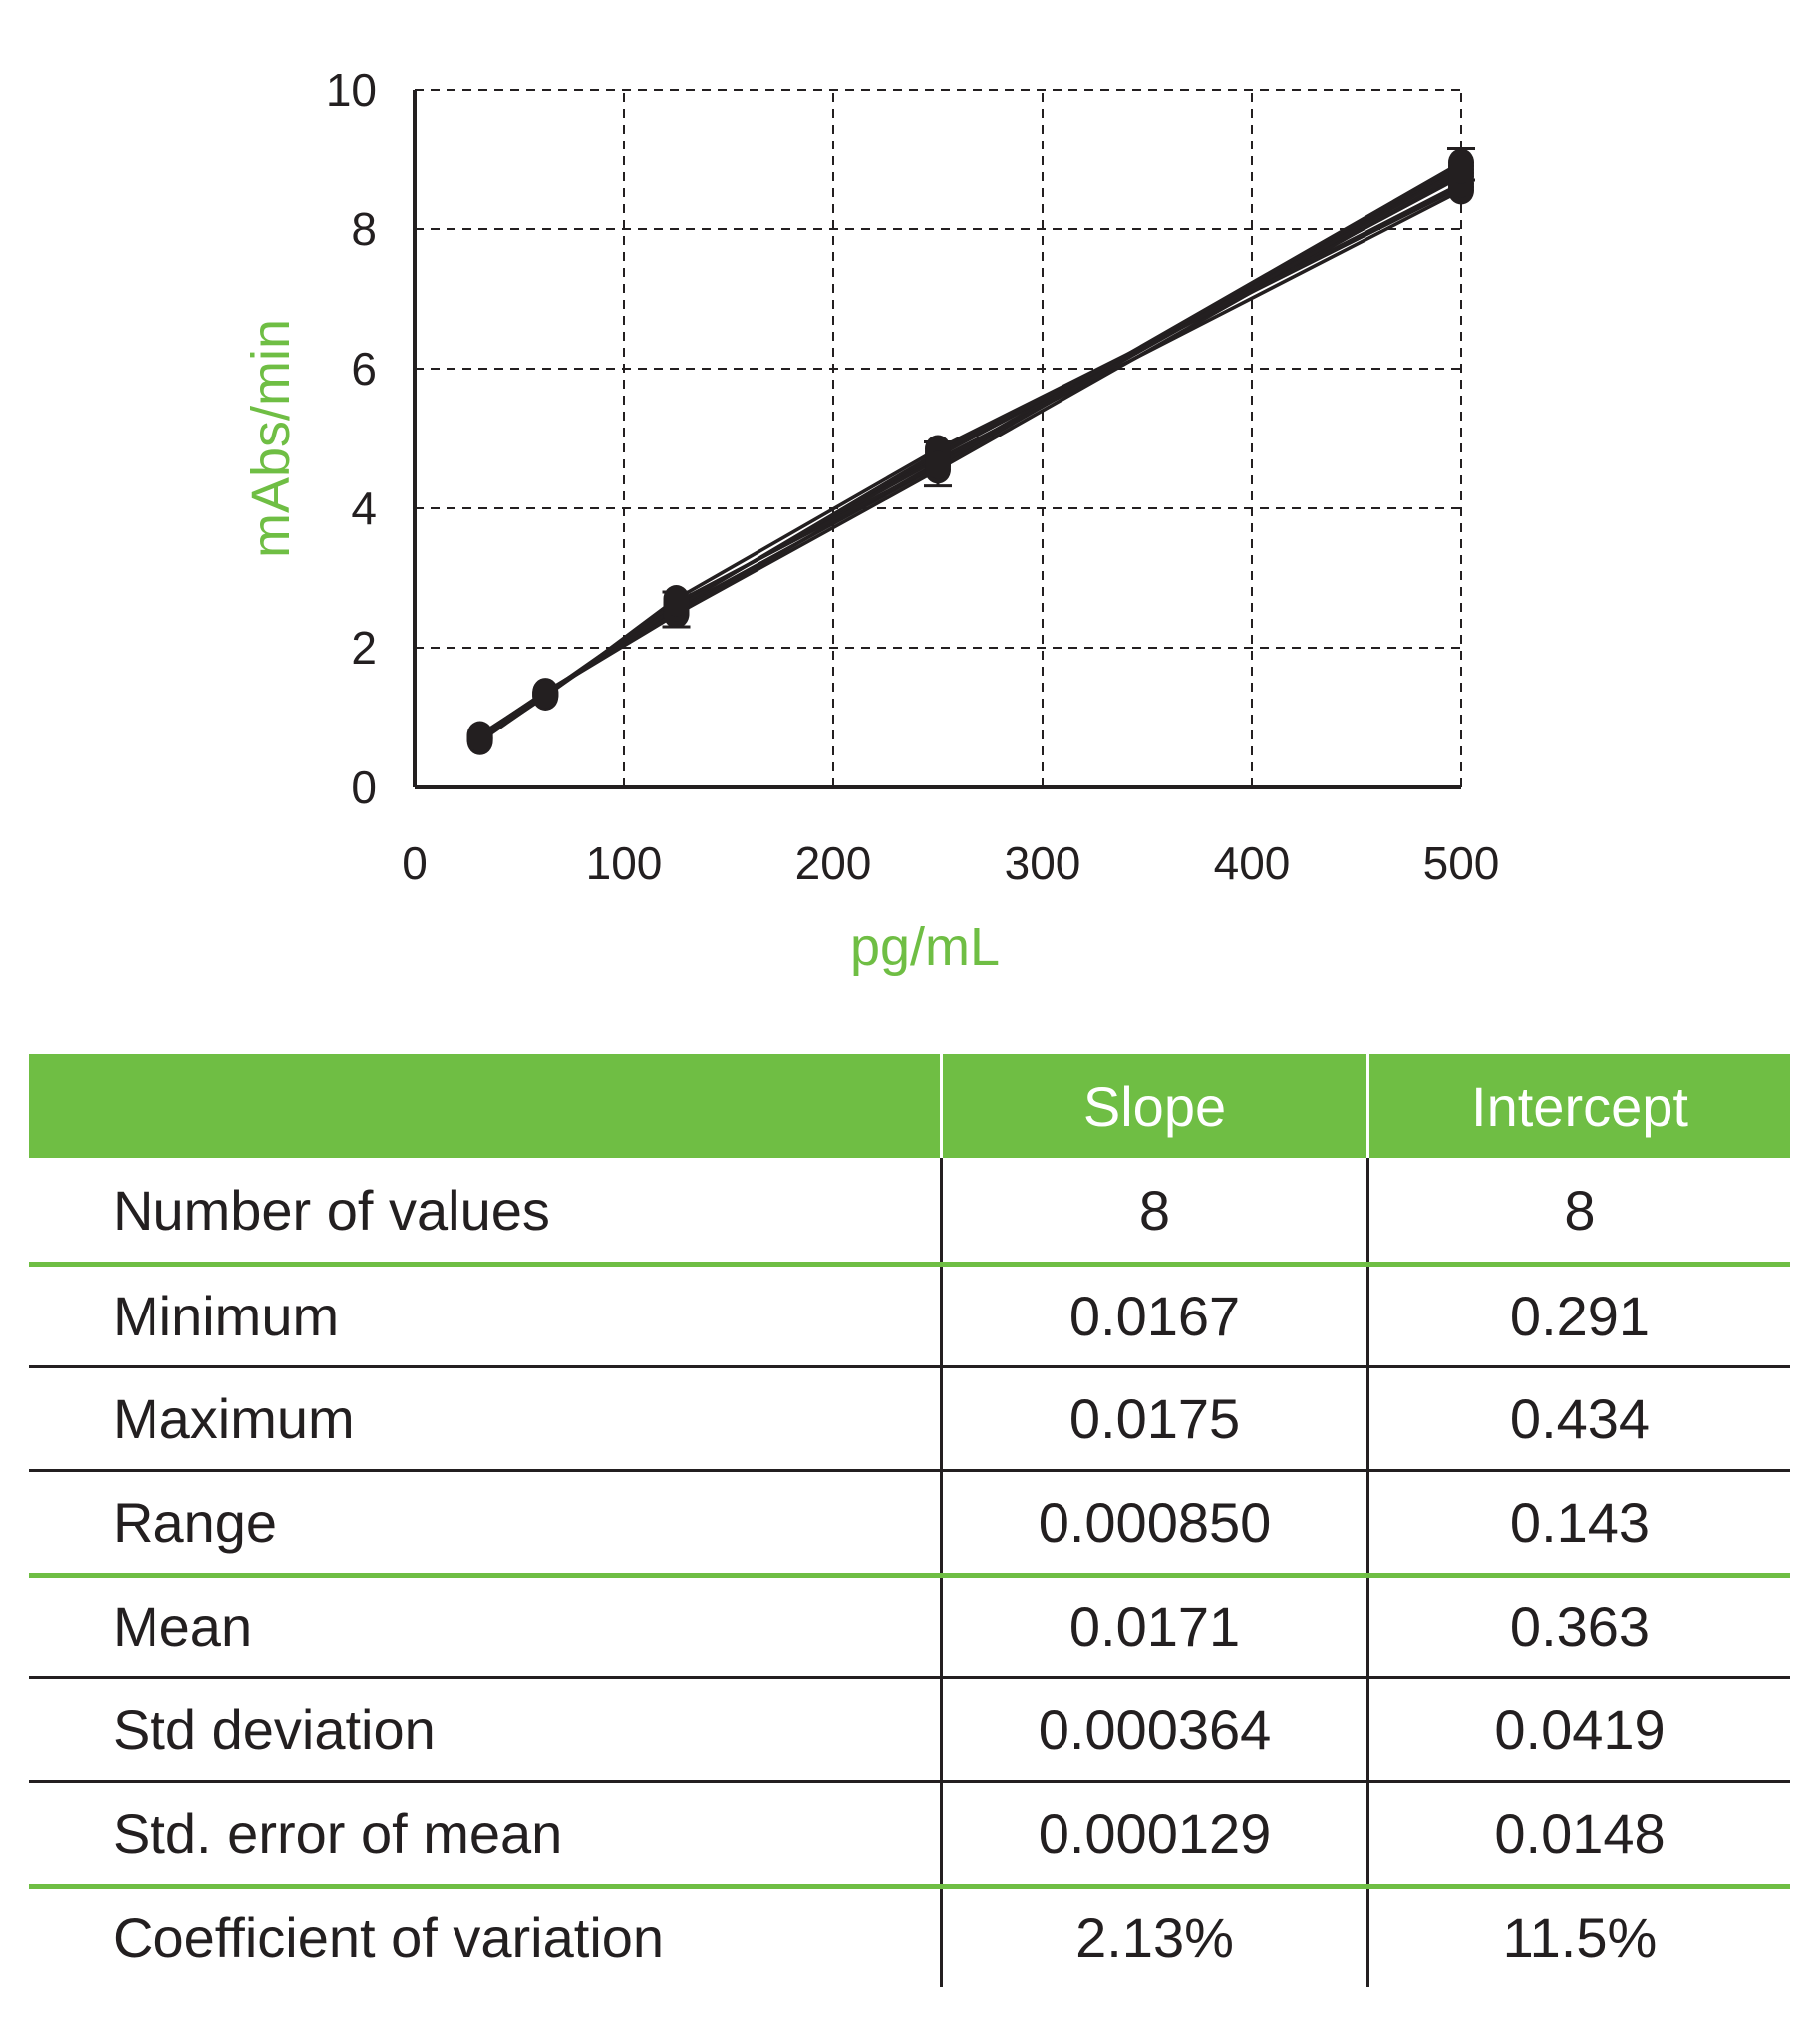  Describe the element at coordinates (1153, 1418) in the screenshot. I see `slope-value: 0.0175` at that location.